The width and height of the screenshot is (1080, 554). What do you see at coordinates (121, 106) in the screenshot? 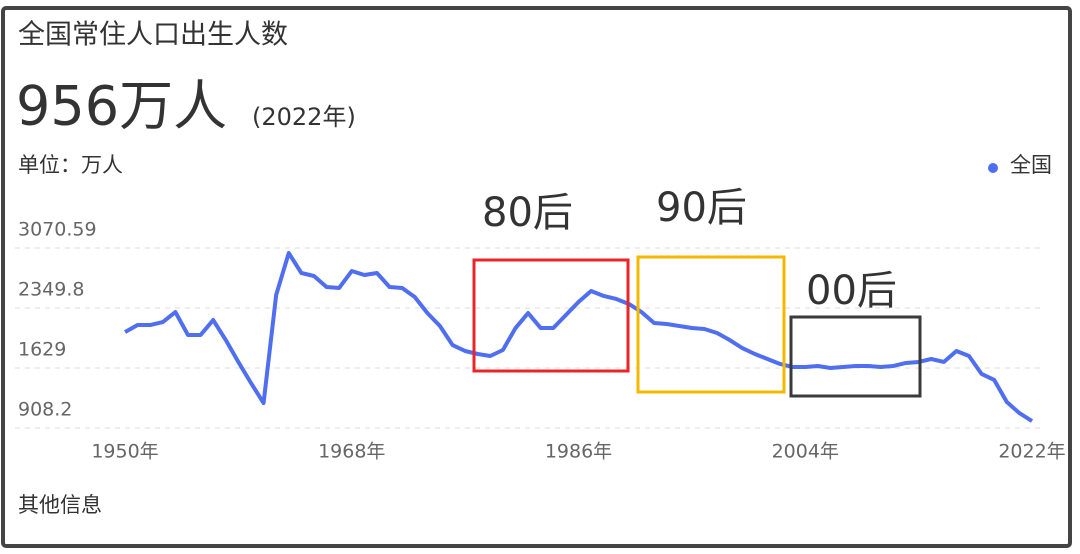
I see `headline: 956万人` at bounding box center [121, 106].